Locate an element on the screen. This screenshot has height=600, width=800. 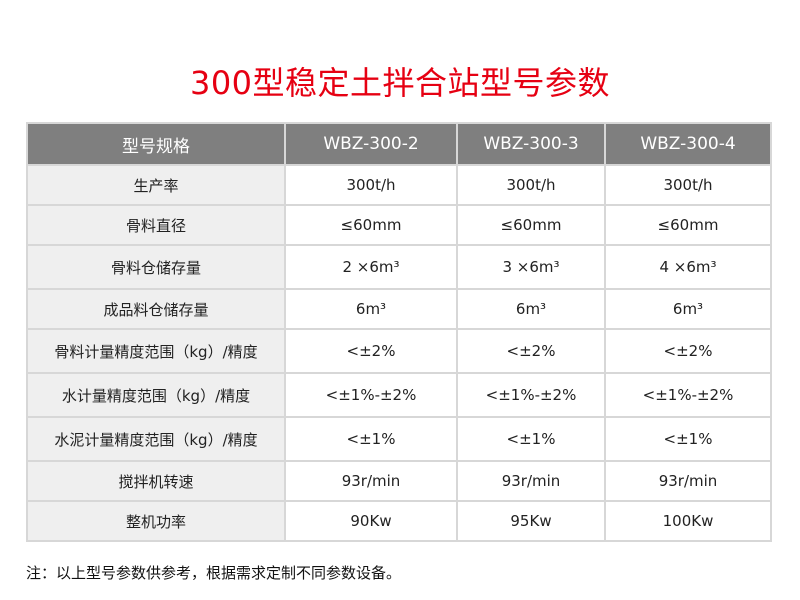
table-cell: 100Kw is located at coordinates (688, 521).